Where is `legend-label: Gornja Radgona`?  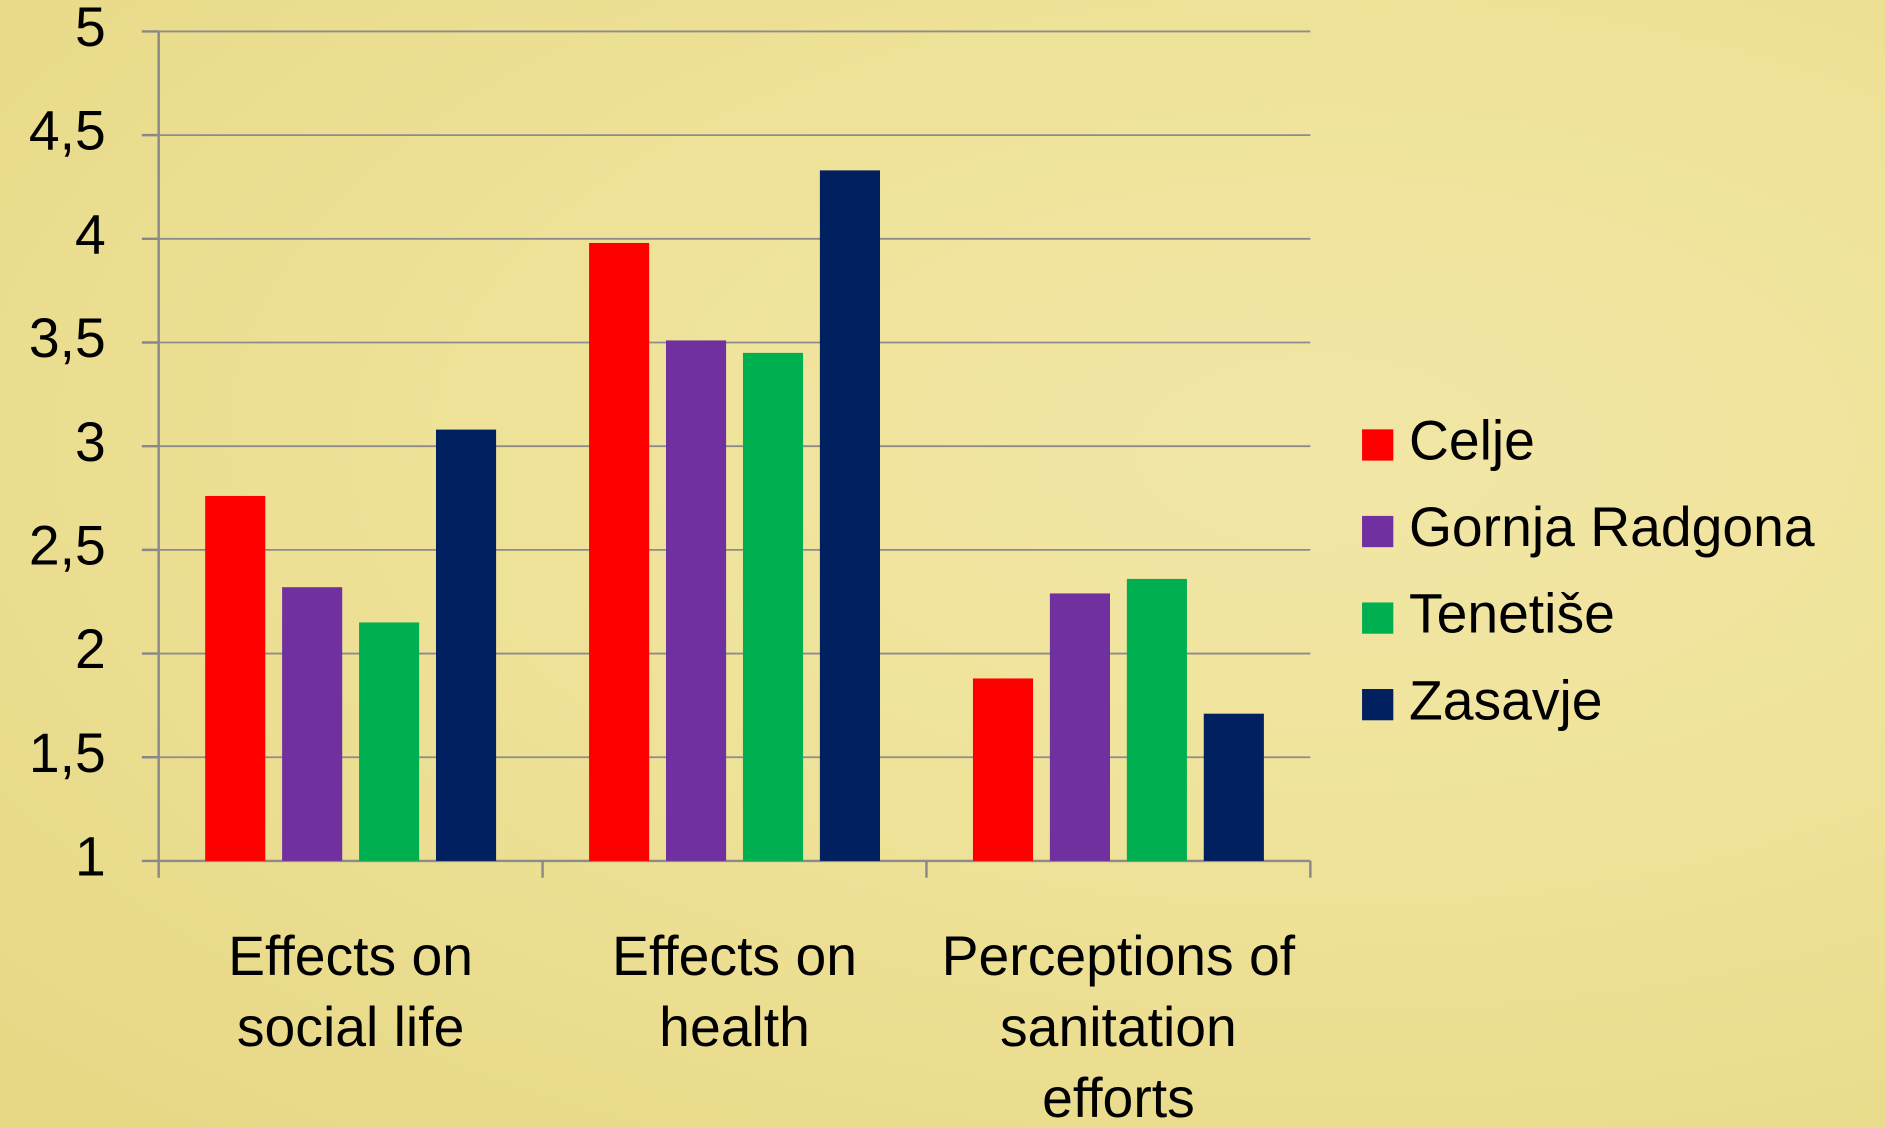
legend-label: Gornja Radgona is located at coordinates (1612, 527).